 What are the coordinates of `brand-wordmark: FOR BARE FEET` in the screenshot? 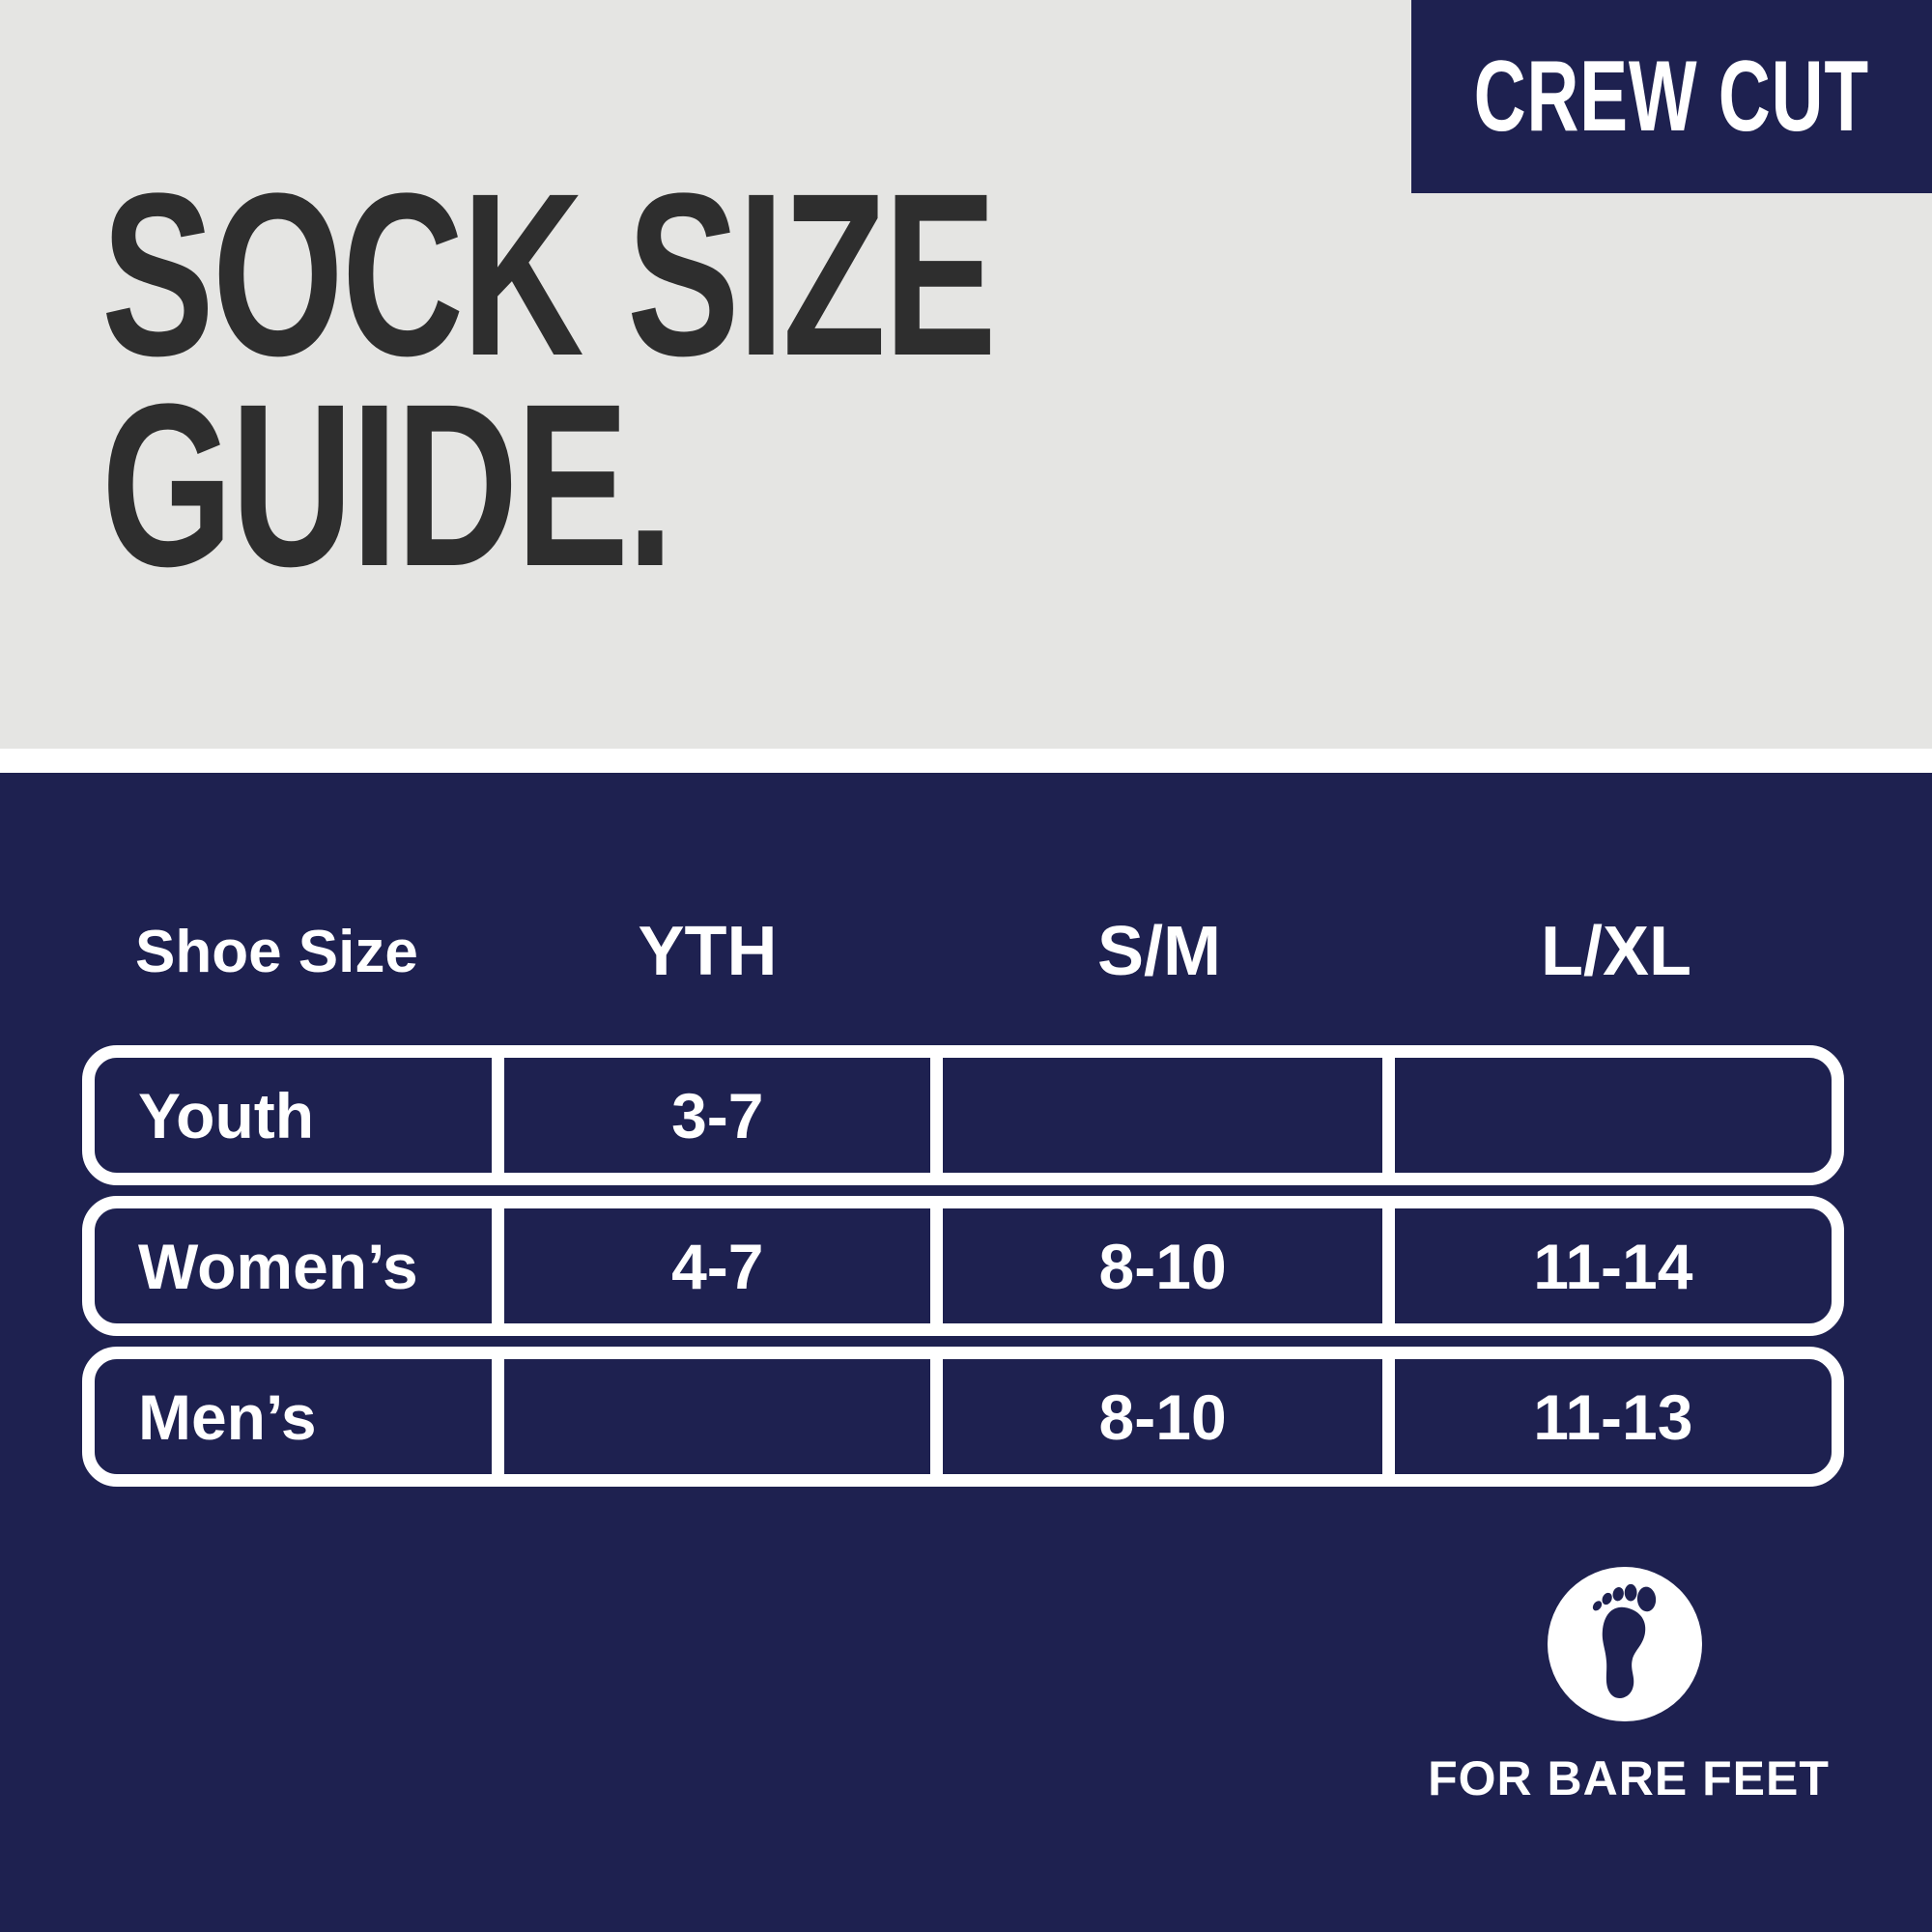 It's located at (1629, 1778).